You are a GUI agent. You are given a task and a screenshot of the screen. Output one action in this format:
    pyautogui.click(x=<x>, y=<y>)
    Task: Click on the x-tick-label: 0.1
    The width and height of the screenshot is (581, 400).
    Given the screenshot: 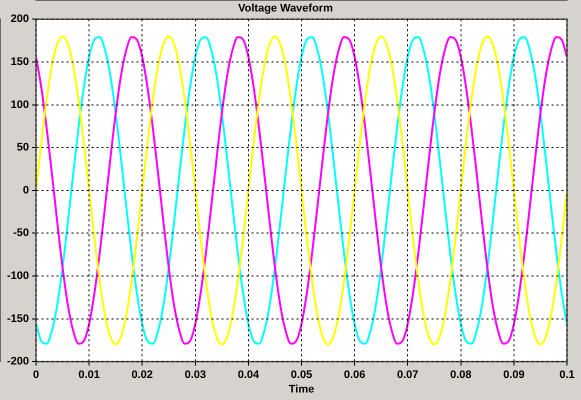 What is the action you would take?
    pyautogui.click(x=567, y=375)
    